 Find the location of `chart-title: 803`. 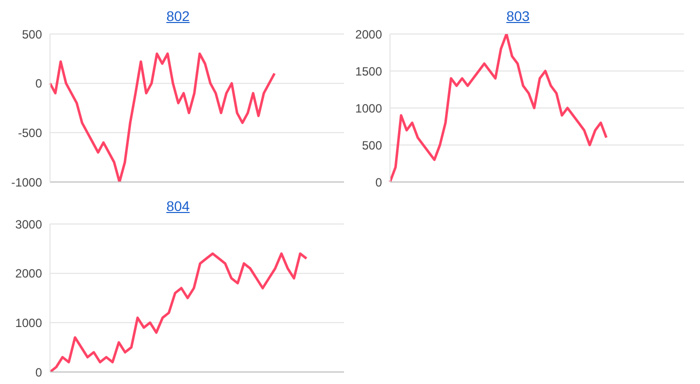

chart-title: 803 is located at coordinates (518, 16).